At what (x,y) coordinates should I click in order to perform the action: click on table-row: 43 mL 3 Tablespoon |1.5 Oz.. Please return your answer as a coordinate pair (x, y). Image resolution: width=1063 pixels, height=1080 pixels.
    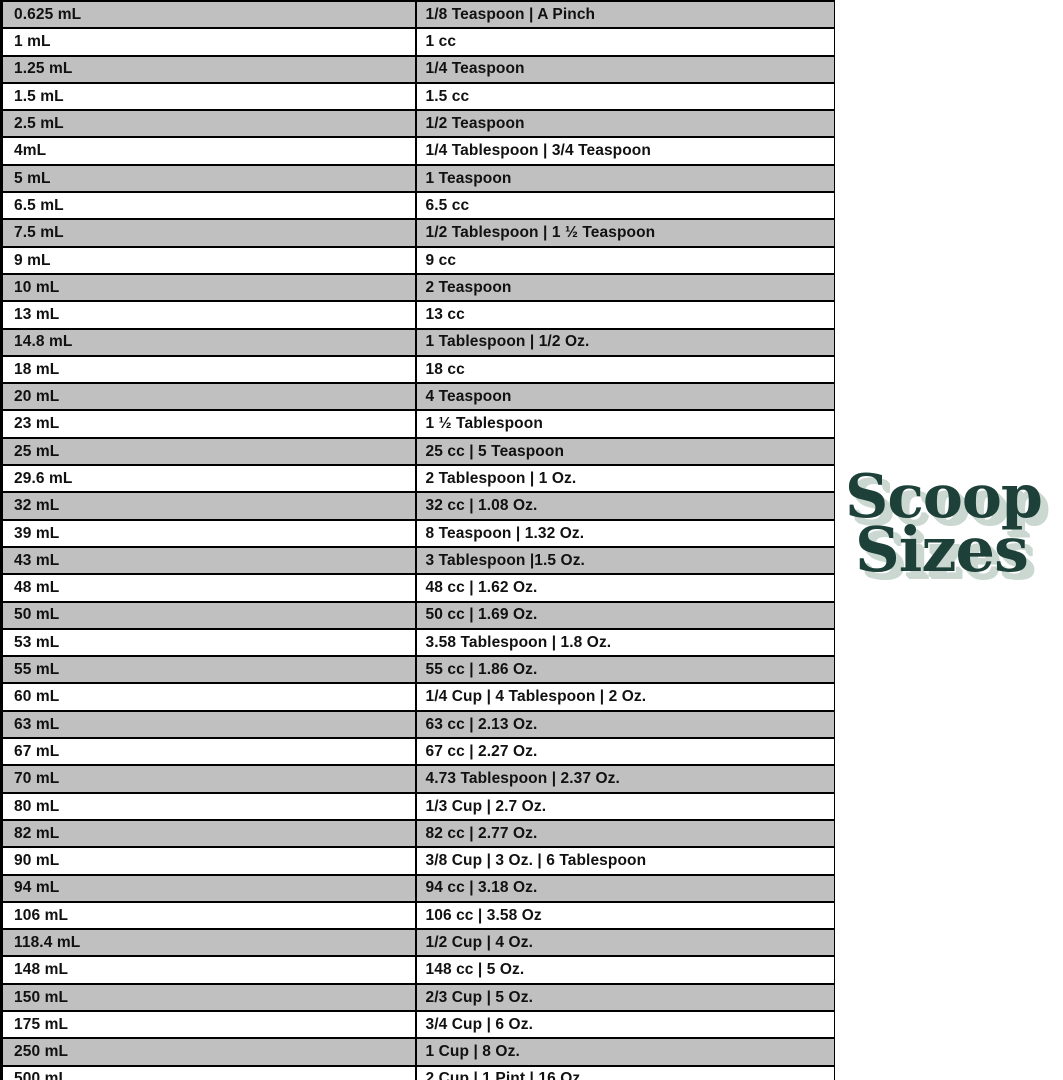
    Looking at the image, I should click on (417, 560).